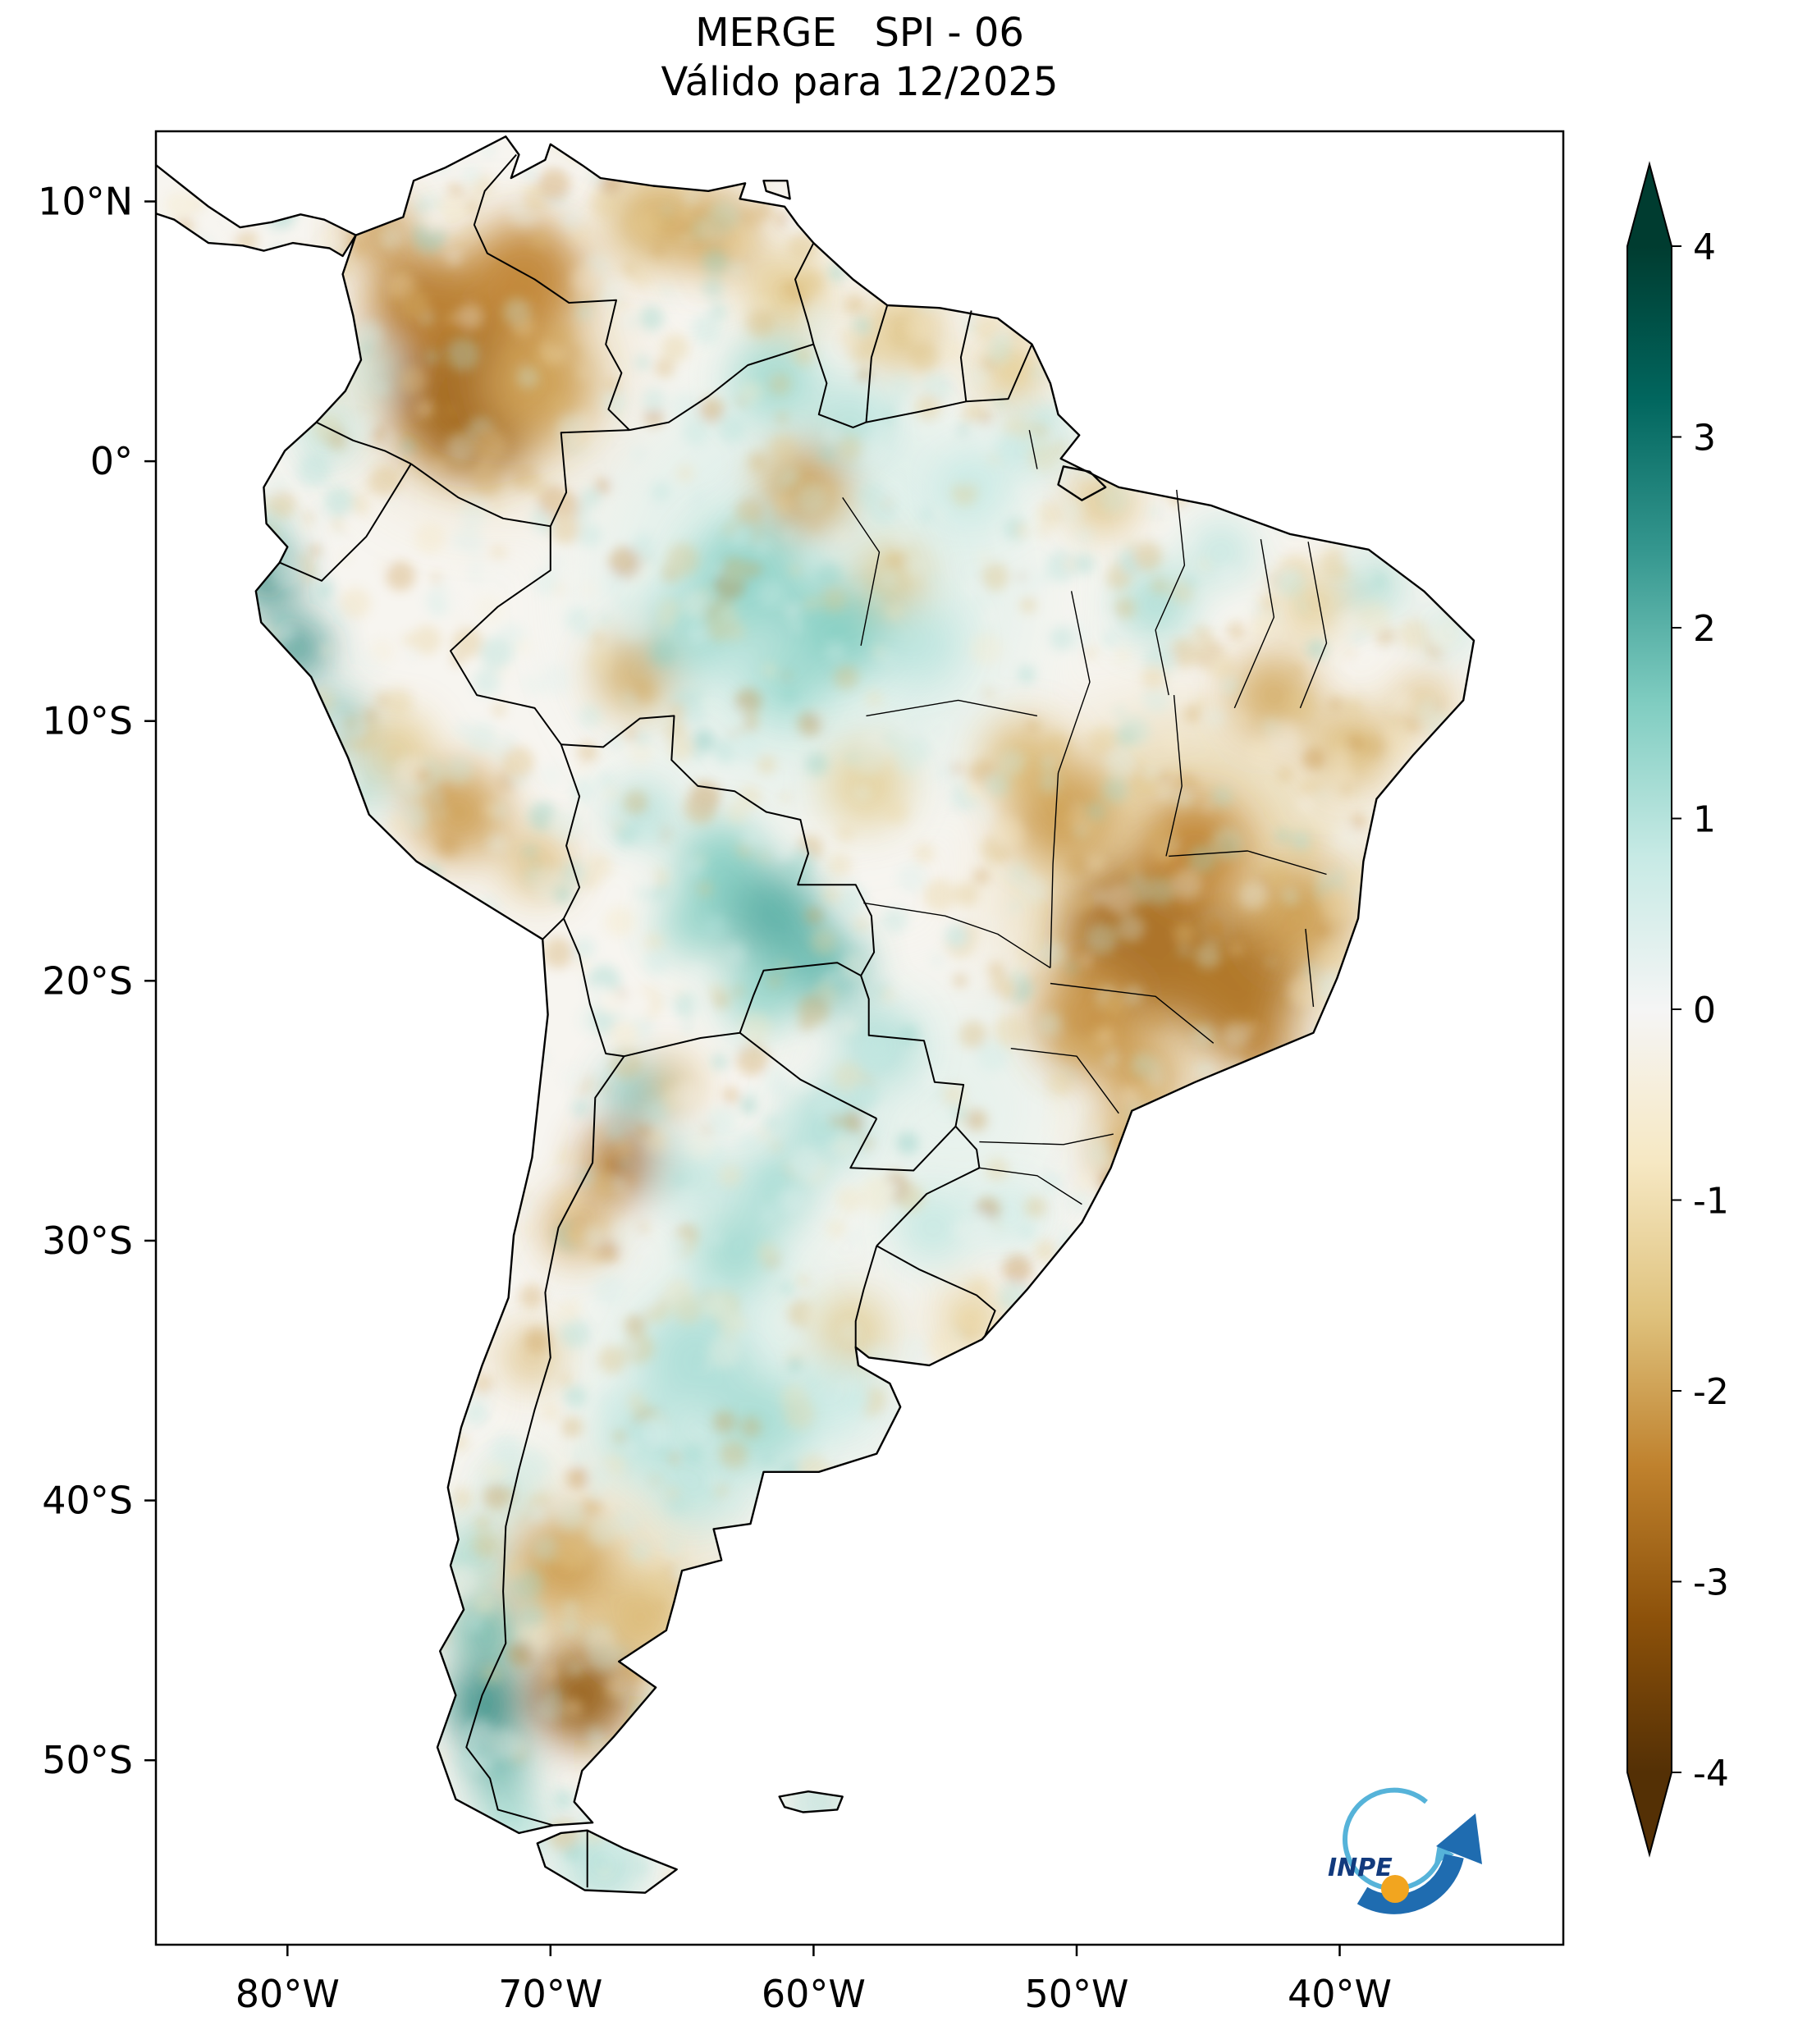  I want to click on y-tick-label: 40°S, so click(87, 1501).